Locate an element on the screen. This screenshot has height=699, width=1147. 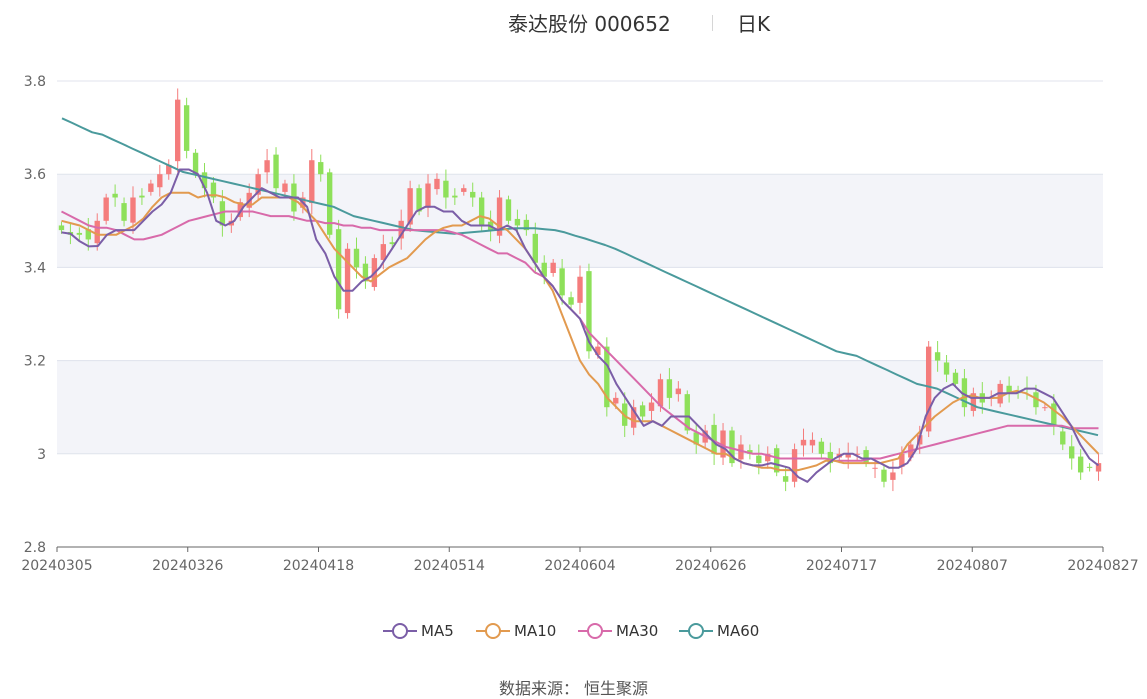
legend-ma10: MA10 is located at coordinates (516, 631).